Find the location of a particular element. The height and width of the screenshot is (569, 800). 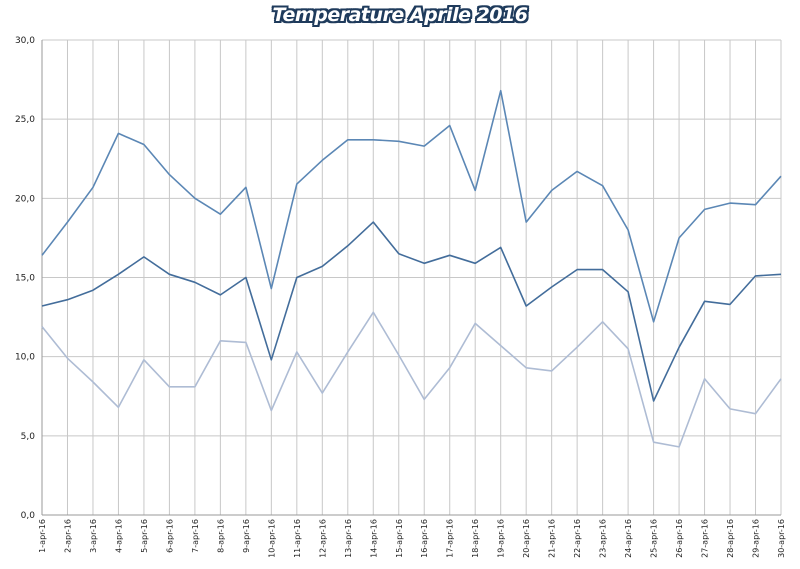

y-tick-label: 30,0 is located at coordinates (25, 41).